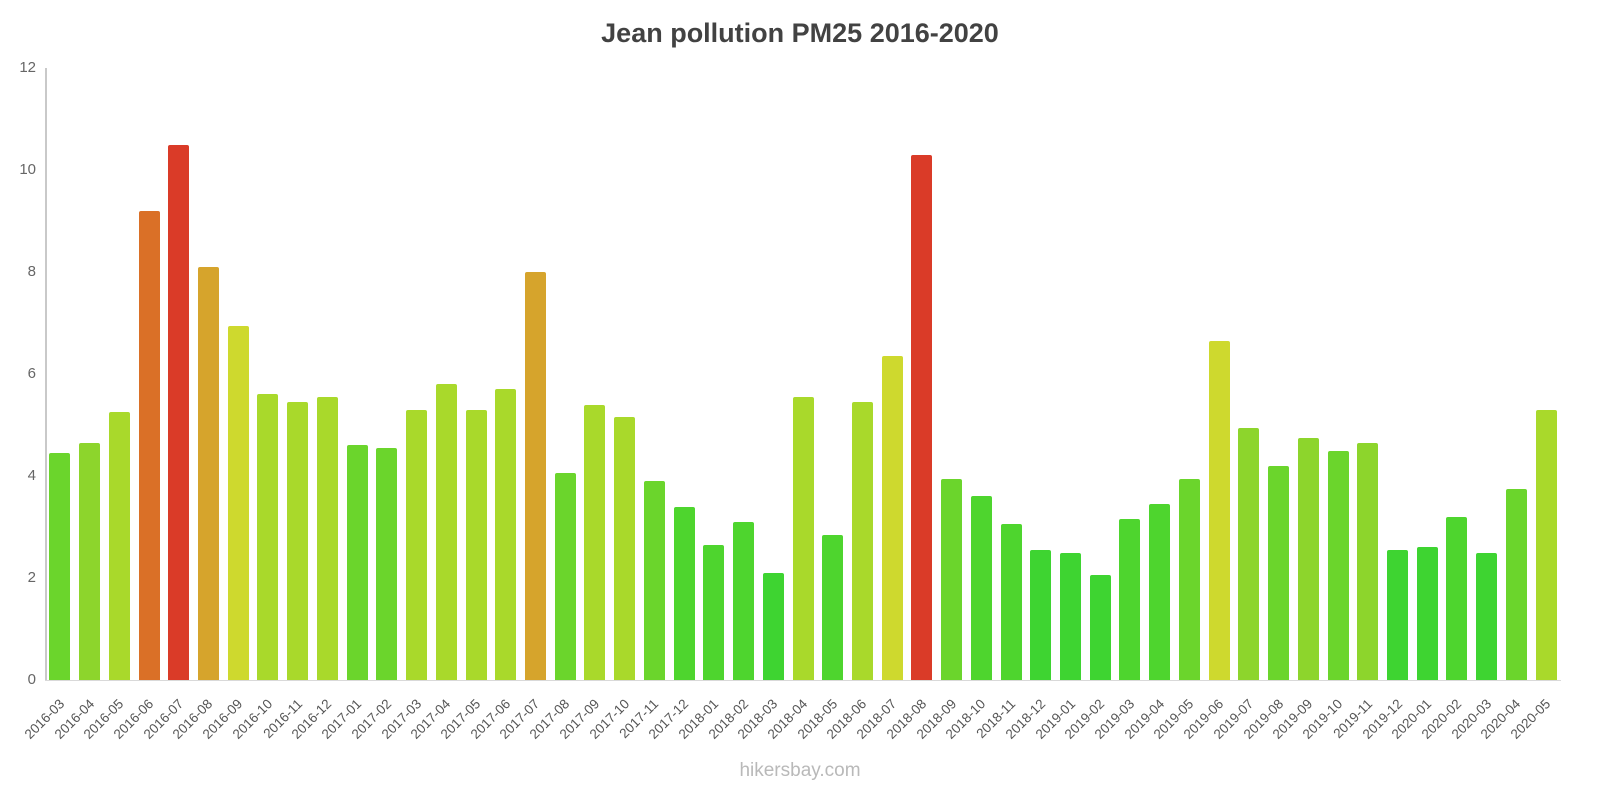 This screenshot has height=800, width=1600. I want to click on y-tick-label: 6, so click(31, 373).